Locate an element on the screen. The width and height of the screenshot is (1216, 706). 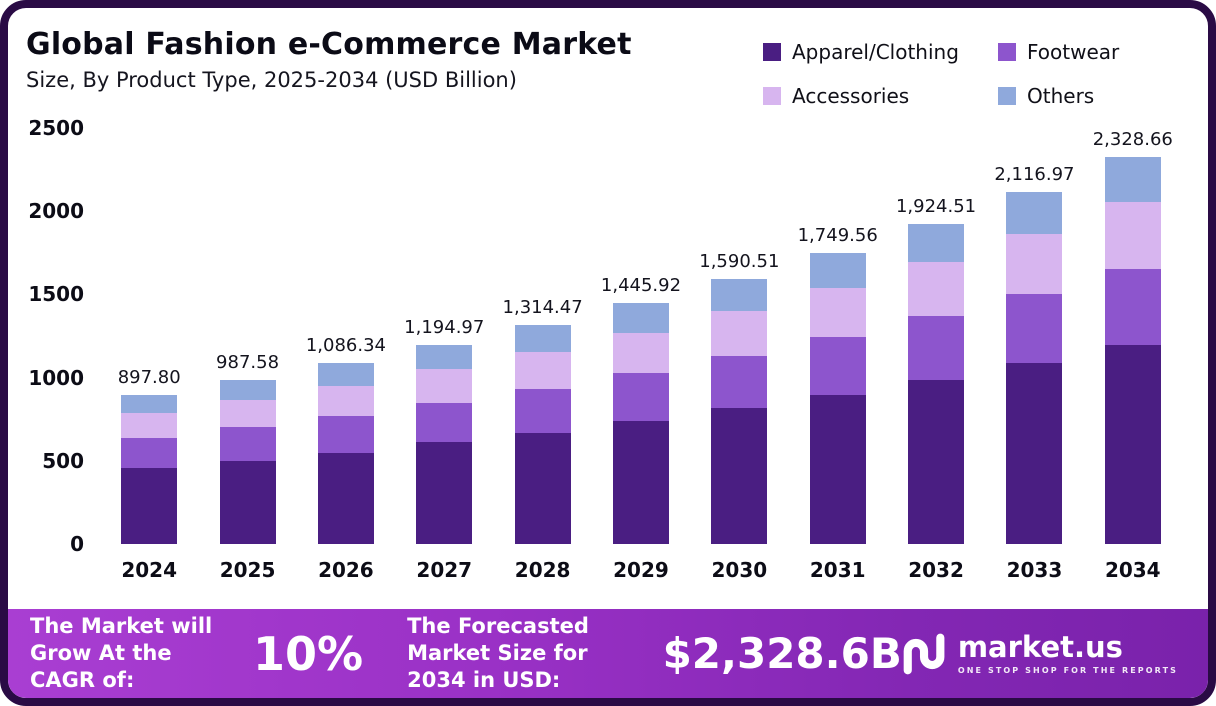
legend-swatch-others is located at coordinates (1007, 96).